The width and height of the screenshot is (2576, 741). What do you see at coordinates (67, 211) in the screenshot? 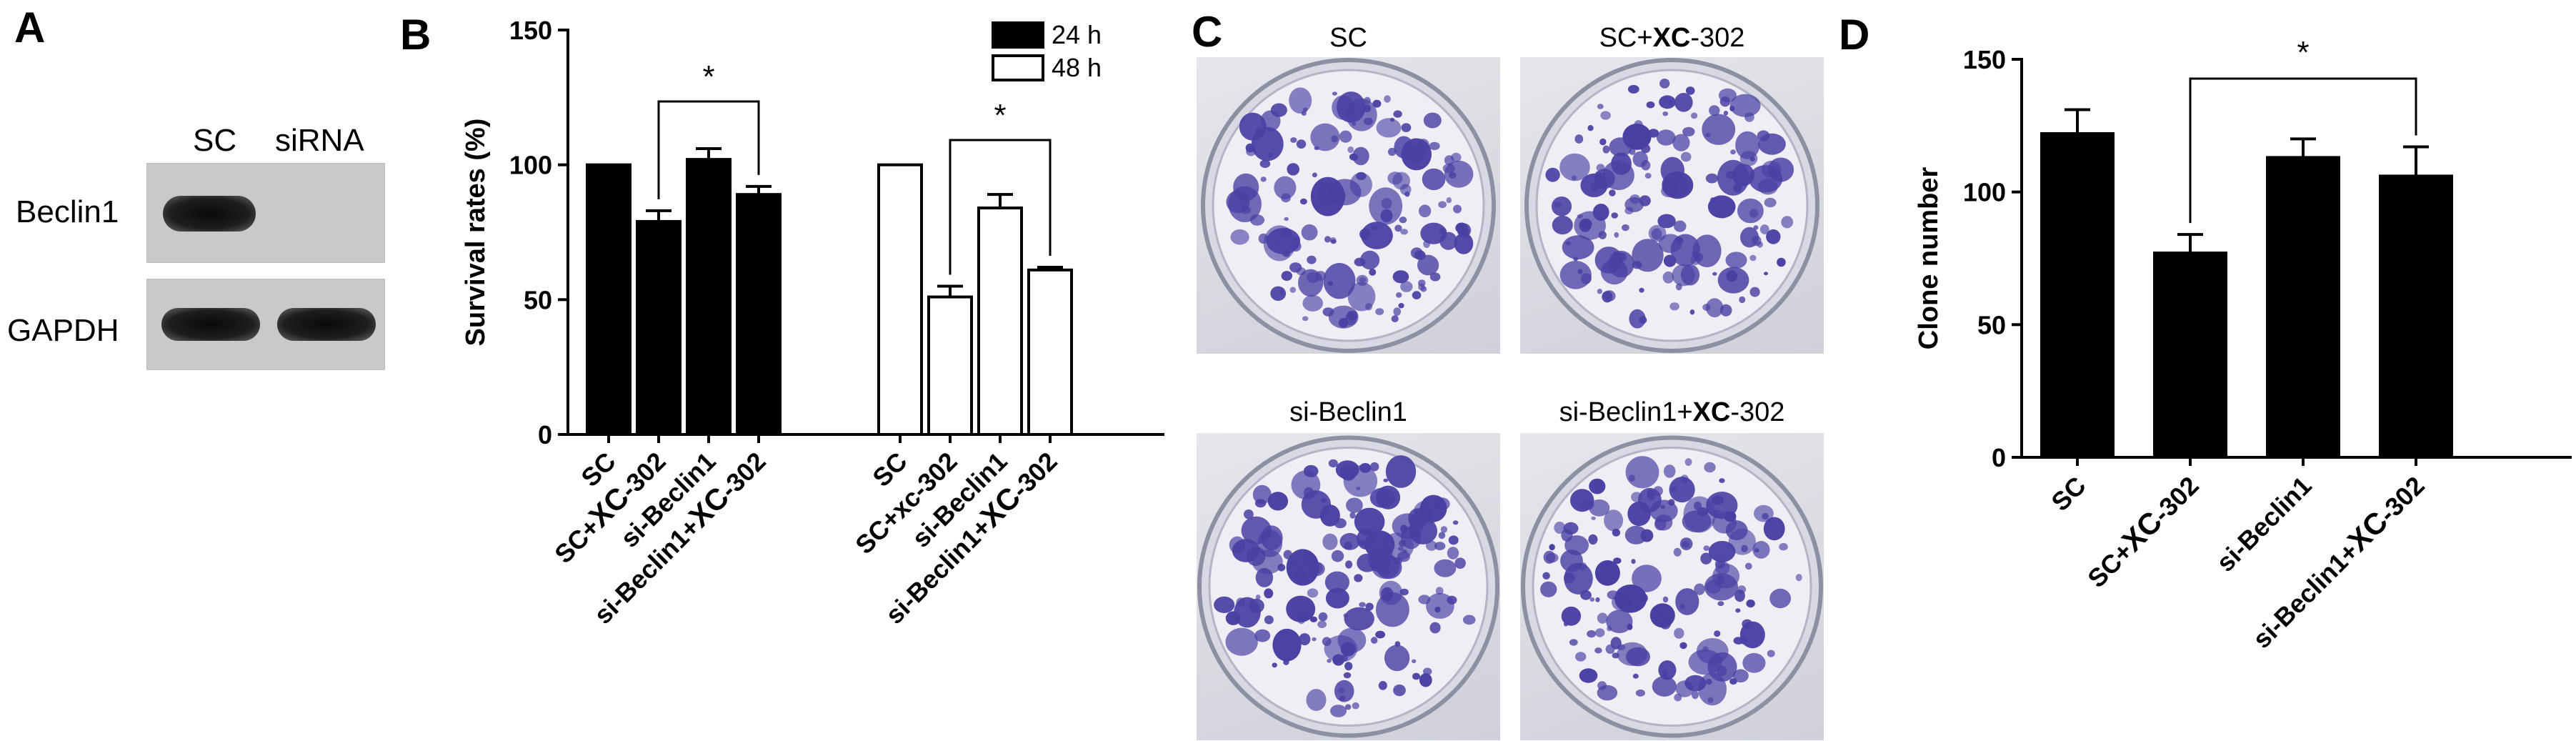
I see `blot-row-label-beclin1: Beclin1` at bounding box center [67, 211].